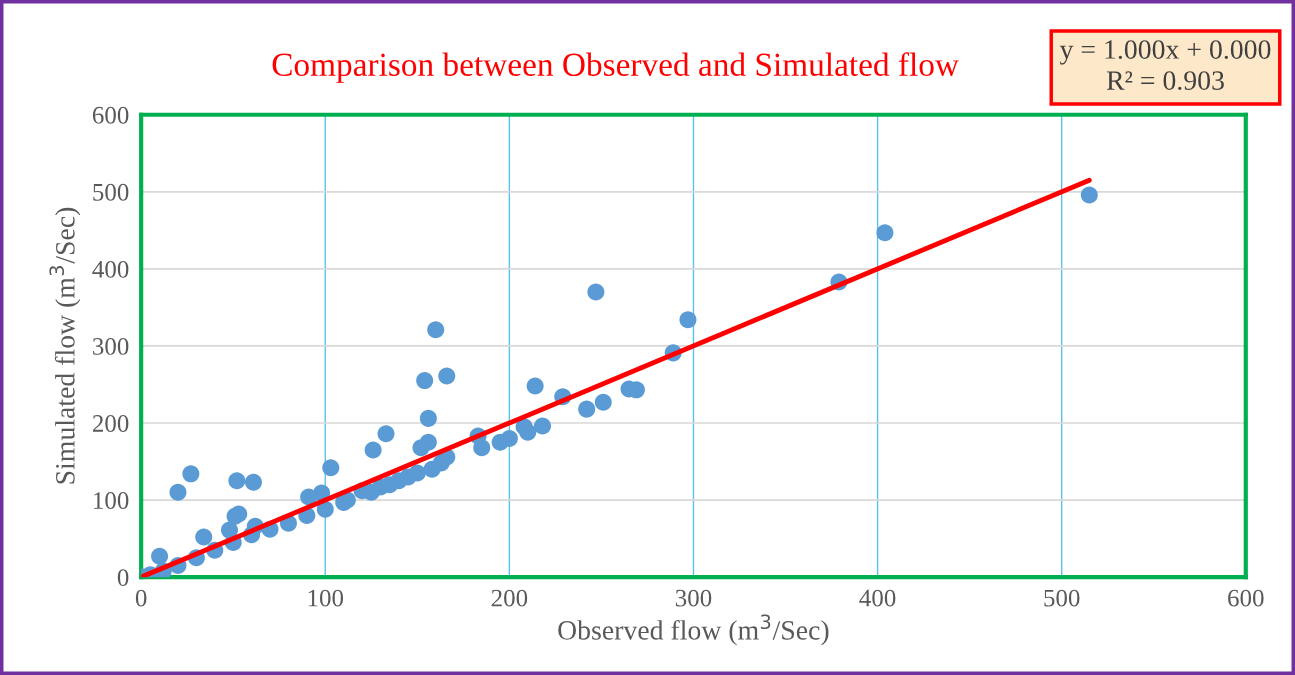 This screenshot has width=1295, height=675. What do you see at coordinates (111, 346) in the screenshot?
I see `y-tick-label: 300` at bounding box center [111, 346].